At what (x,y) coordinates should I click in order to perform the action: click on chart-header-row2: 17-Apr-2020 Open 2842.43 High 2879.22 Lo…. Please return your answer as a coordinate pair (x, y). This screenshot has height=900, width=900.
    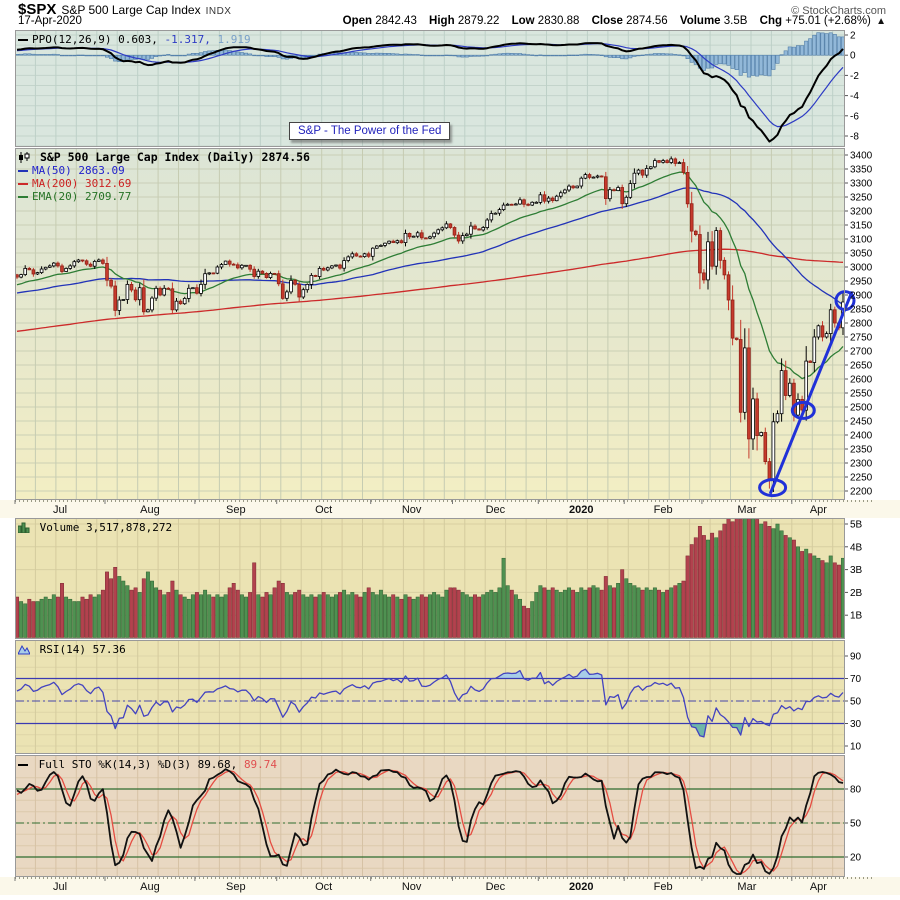
    Looking at the image, I should click on (452, 21).